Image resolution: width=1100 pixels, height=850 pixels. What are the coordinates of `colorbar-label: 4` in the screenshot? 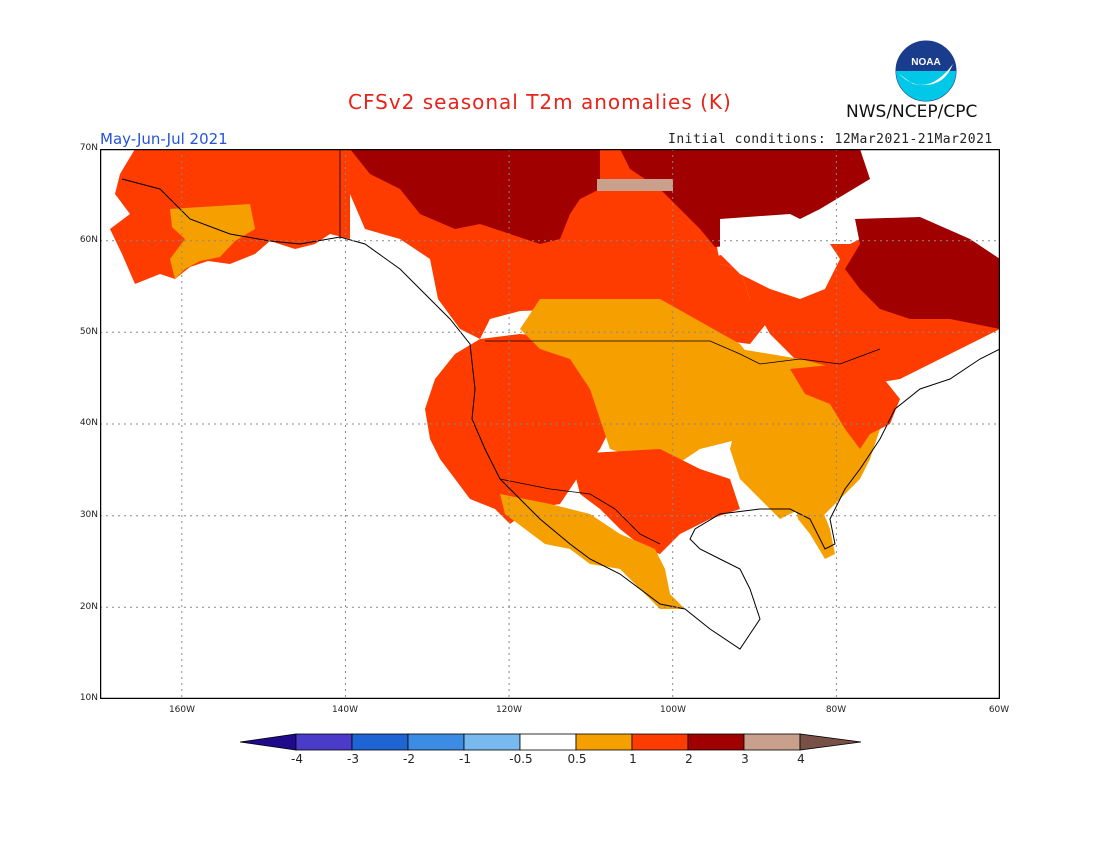 It's located at (801, 759).